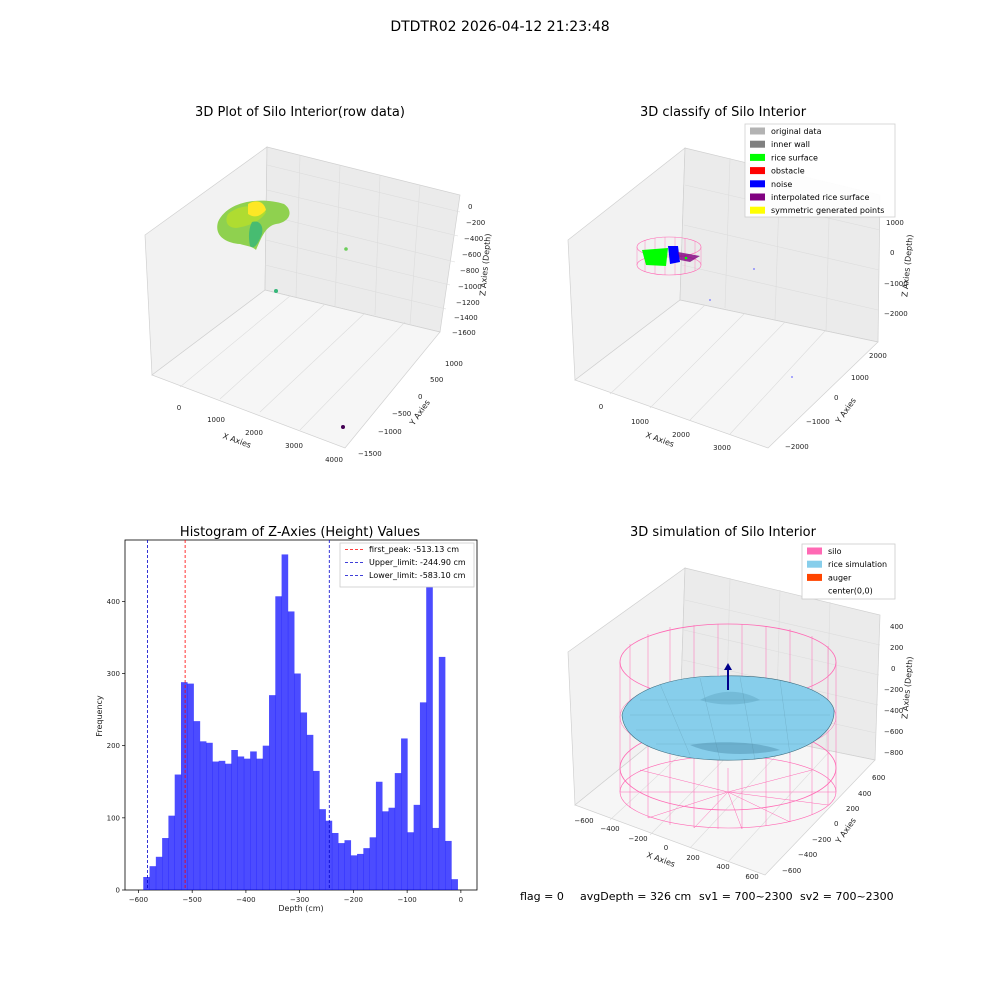 The height and width of the screenshot is (1000, 1000). What do you see at coordinates (665, 427) in the screenshot?
I see `classify-x-ticks: 0 1000 2000 3000` at bounding box center [665, 427].